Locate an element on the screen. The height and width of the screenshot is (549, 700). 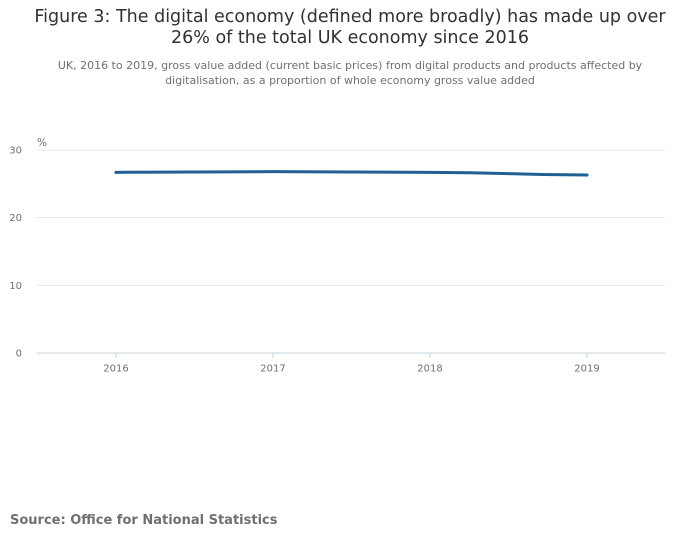
x-tick-label: 2016 is located at coordinates (115, 369).